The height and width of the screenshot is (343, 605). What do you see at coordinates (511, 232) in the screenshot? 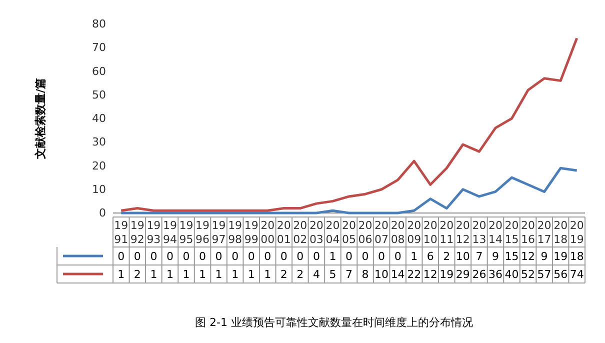
I see `x-tick-label: 2015` at bounding box center [511, 232].